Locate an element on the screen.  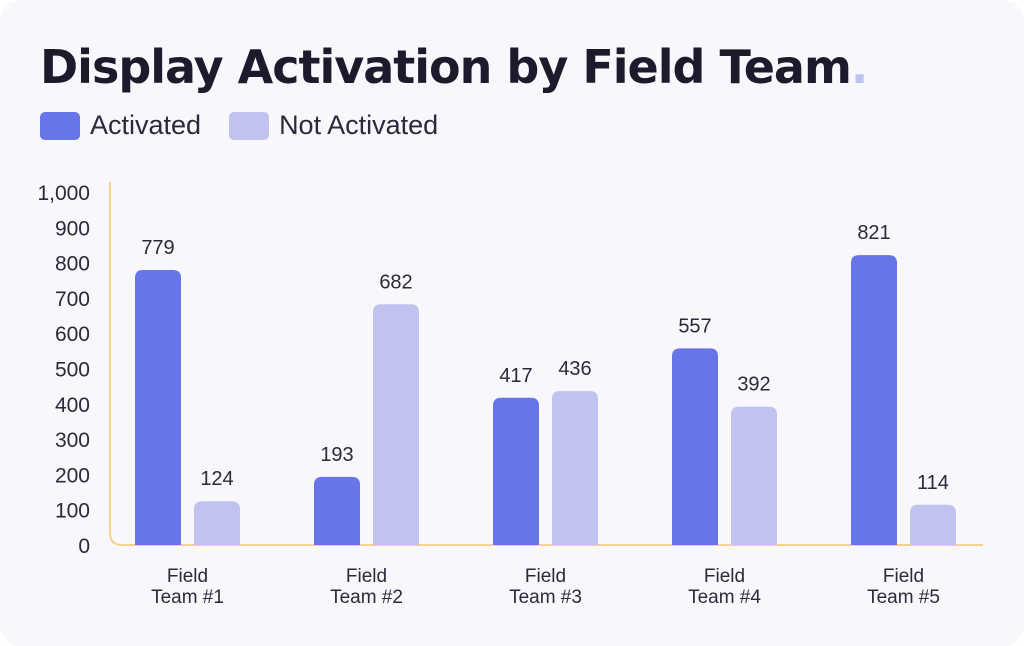
data-label: 436 is located at coordinates (574, 369).